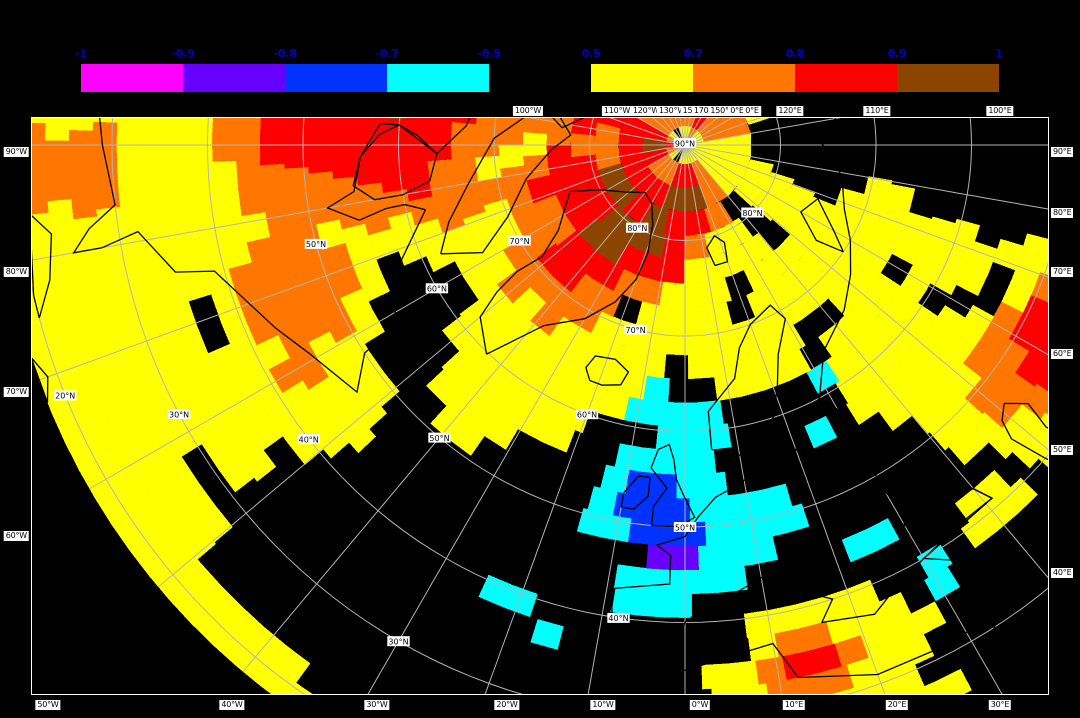 The image size is (1080, 718). I want to click on axis-label-top-0: 100°W, so click(528, 111).